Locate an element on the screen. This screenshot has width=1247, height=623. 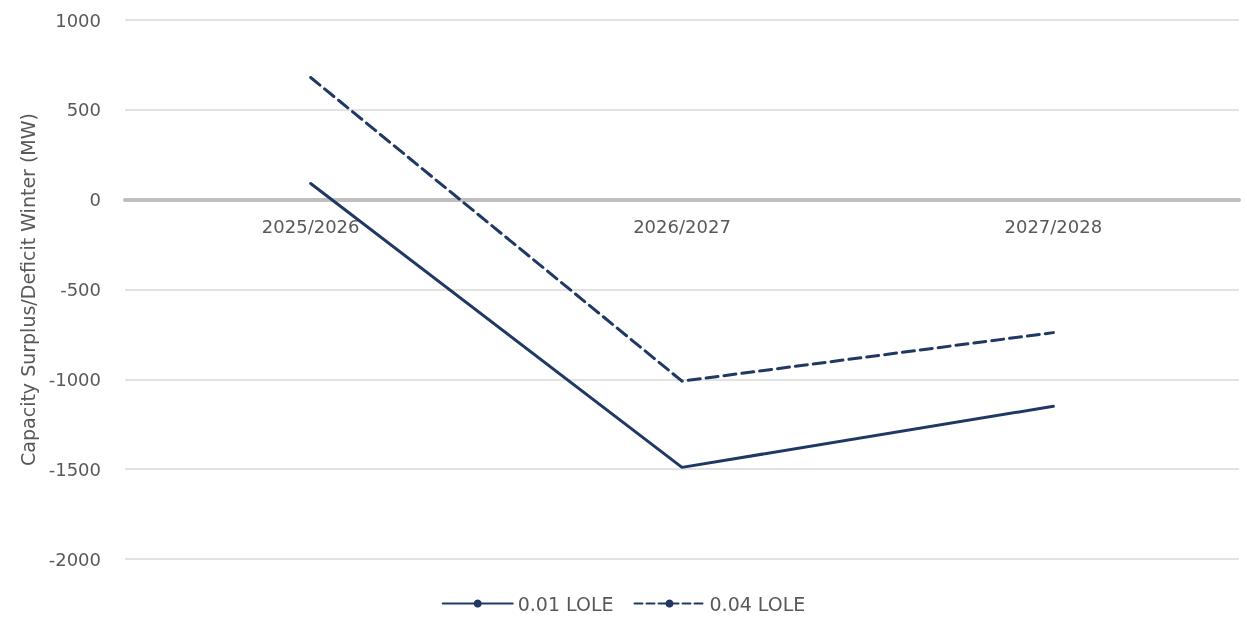
y-tick-label: -500 is located at coordinates (80, 289).